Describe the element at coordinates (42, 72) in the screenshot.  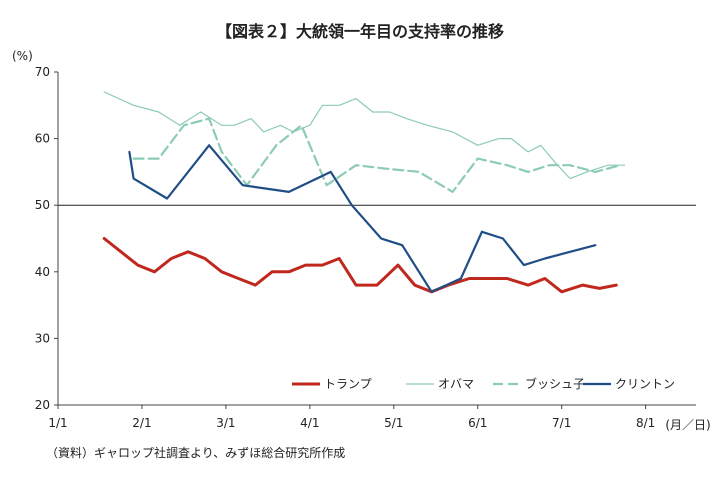
I see `y-tick-label: 70` at that location.